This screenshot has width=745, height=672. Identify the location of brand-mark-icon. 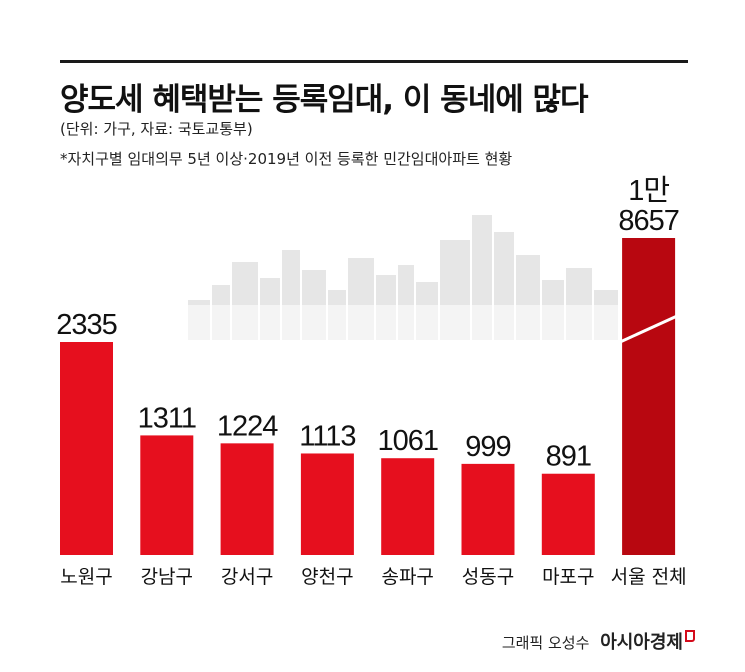
(690, 636).